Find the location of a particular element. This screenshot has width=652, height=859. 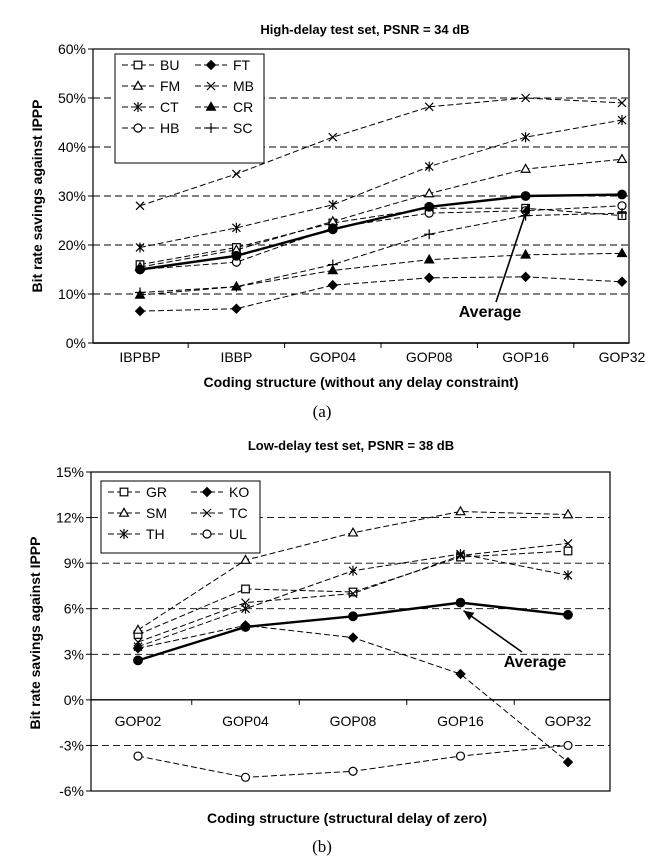

chart-title: High-delay test set, PSNR = 34 dB is located at coordinates (364, 29).